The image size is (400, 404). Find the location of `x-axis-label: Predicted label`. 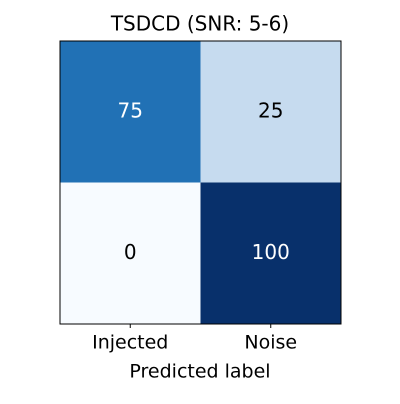

x-axis-label: Predicted label is located at coordinates (199, 372).